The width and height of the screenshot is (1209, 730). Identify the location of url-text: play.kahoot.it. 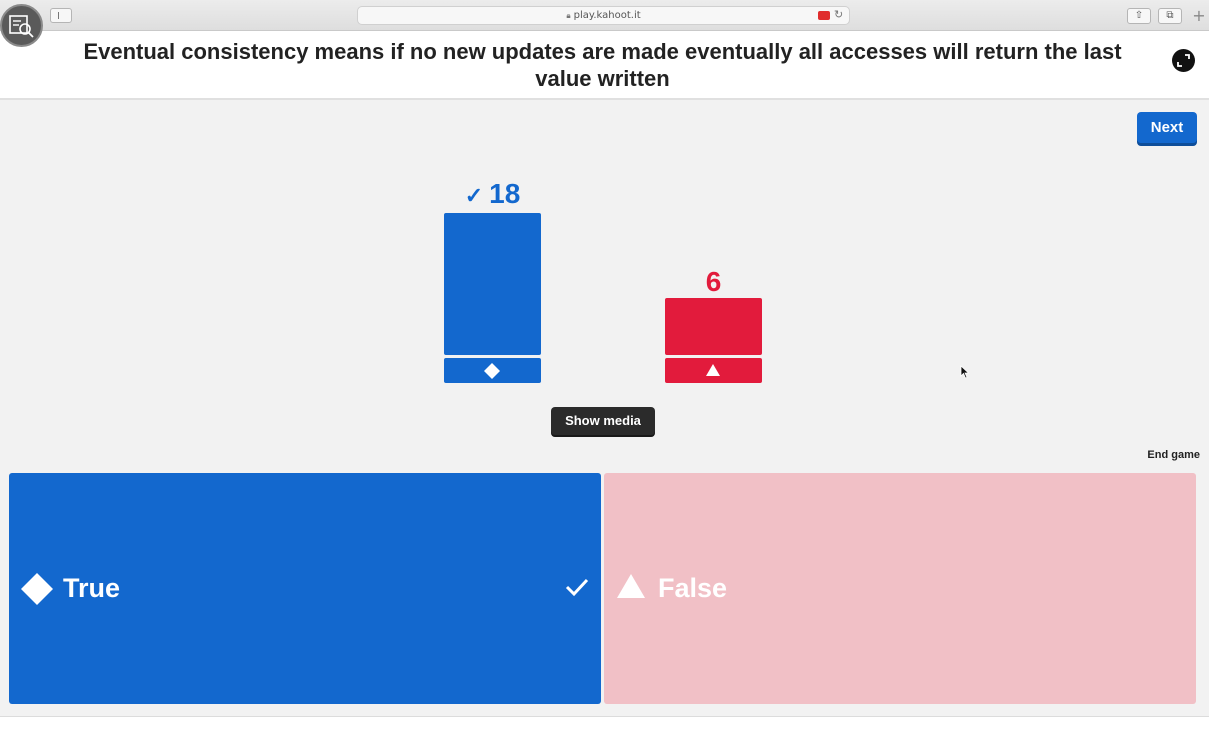
(607, 15).